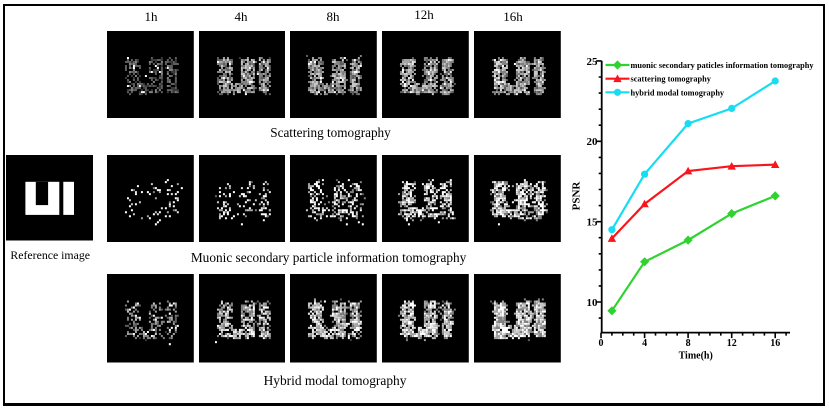  Describe the element at coordinates (775, 343) in the screenshot. I see `svg-text: 16` at that location.